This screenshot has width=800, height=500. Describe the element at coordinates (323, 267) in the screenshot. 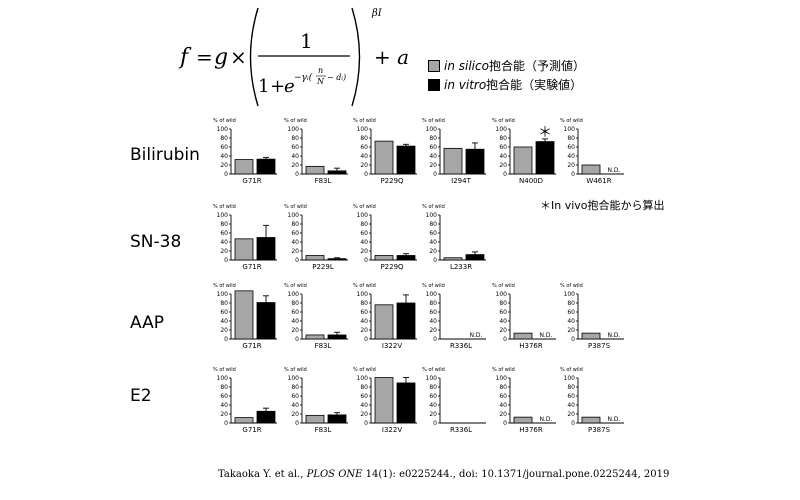

I see `variant-label: P229L` at that location.